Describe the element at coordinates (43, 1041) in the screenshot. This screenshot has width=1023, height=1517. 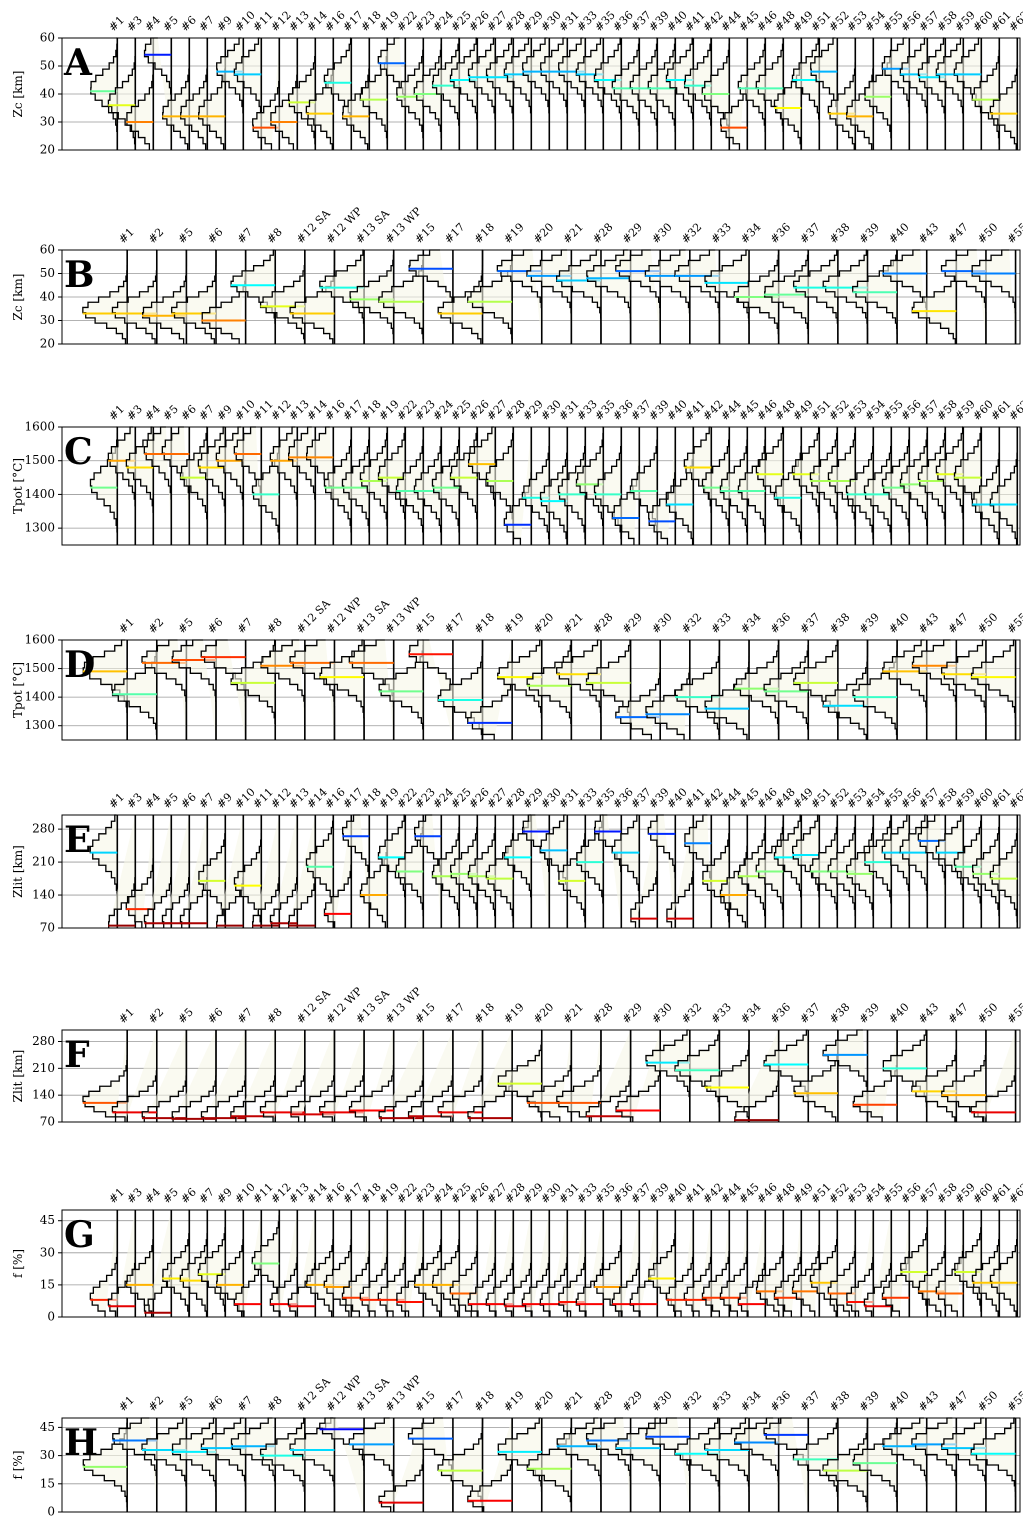
I see `y-tick-label: 280` at that location.